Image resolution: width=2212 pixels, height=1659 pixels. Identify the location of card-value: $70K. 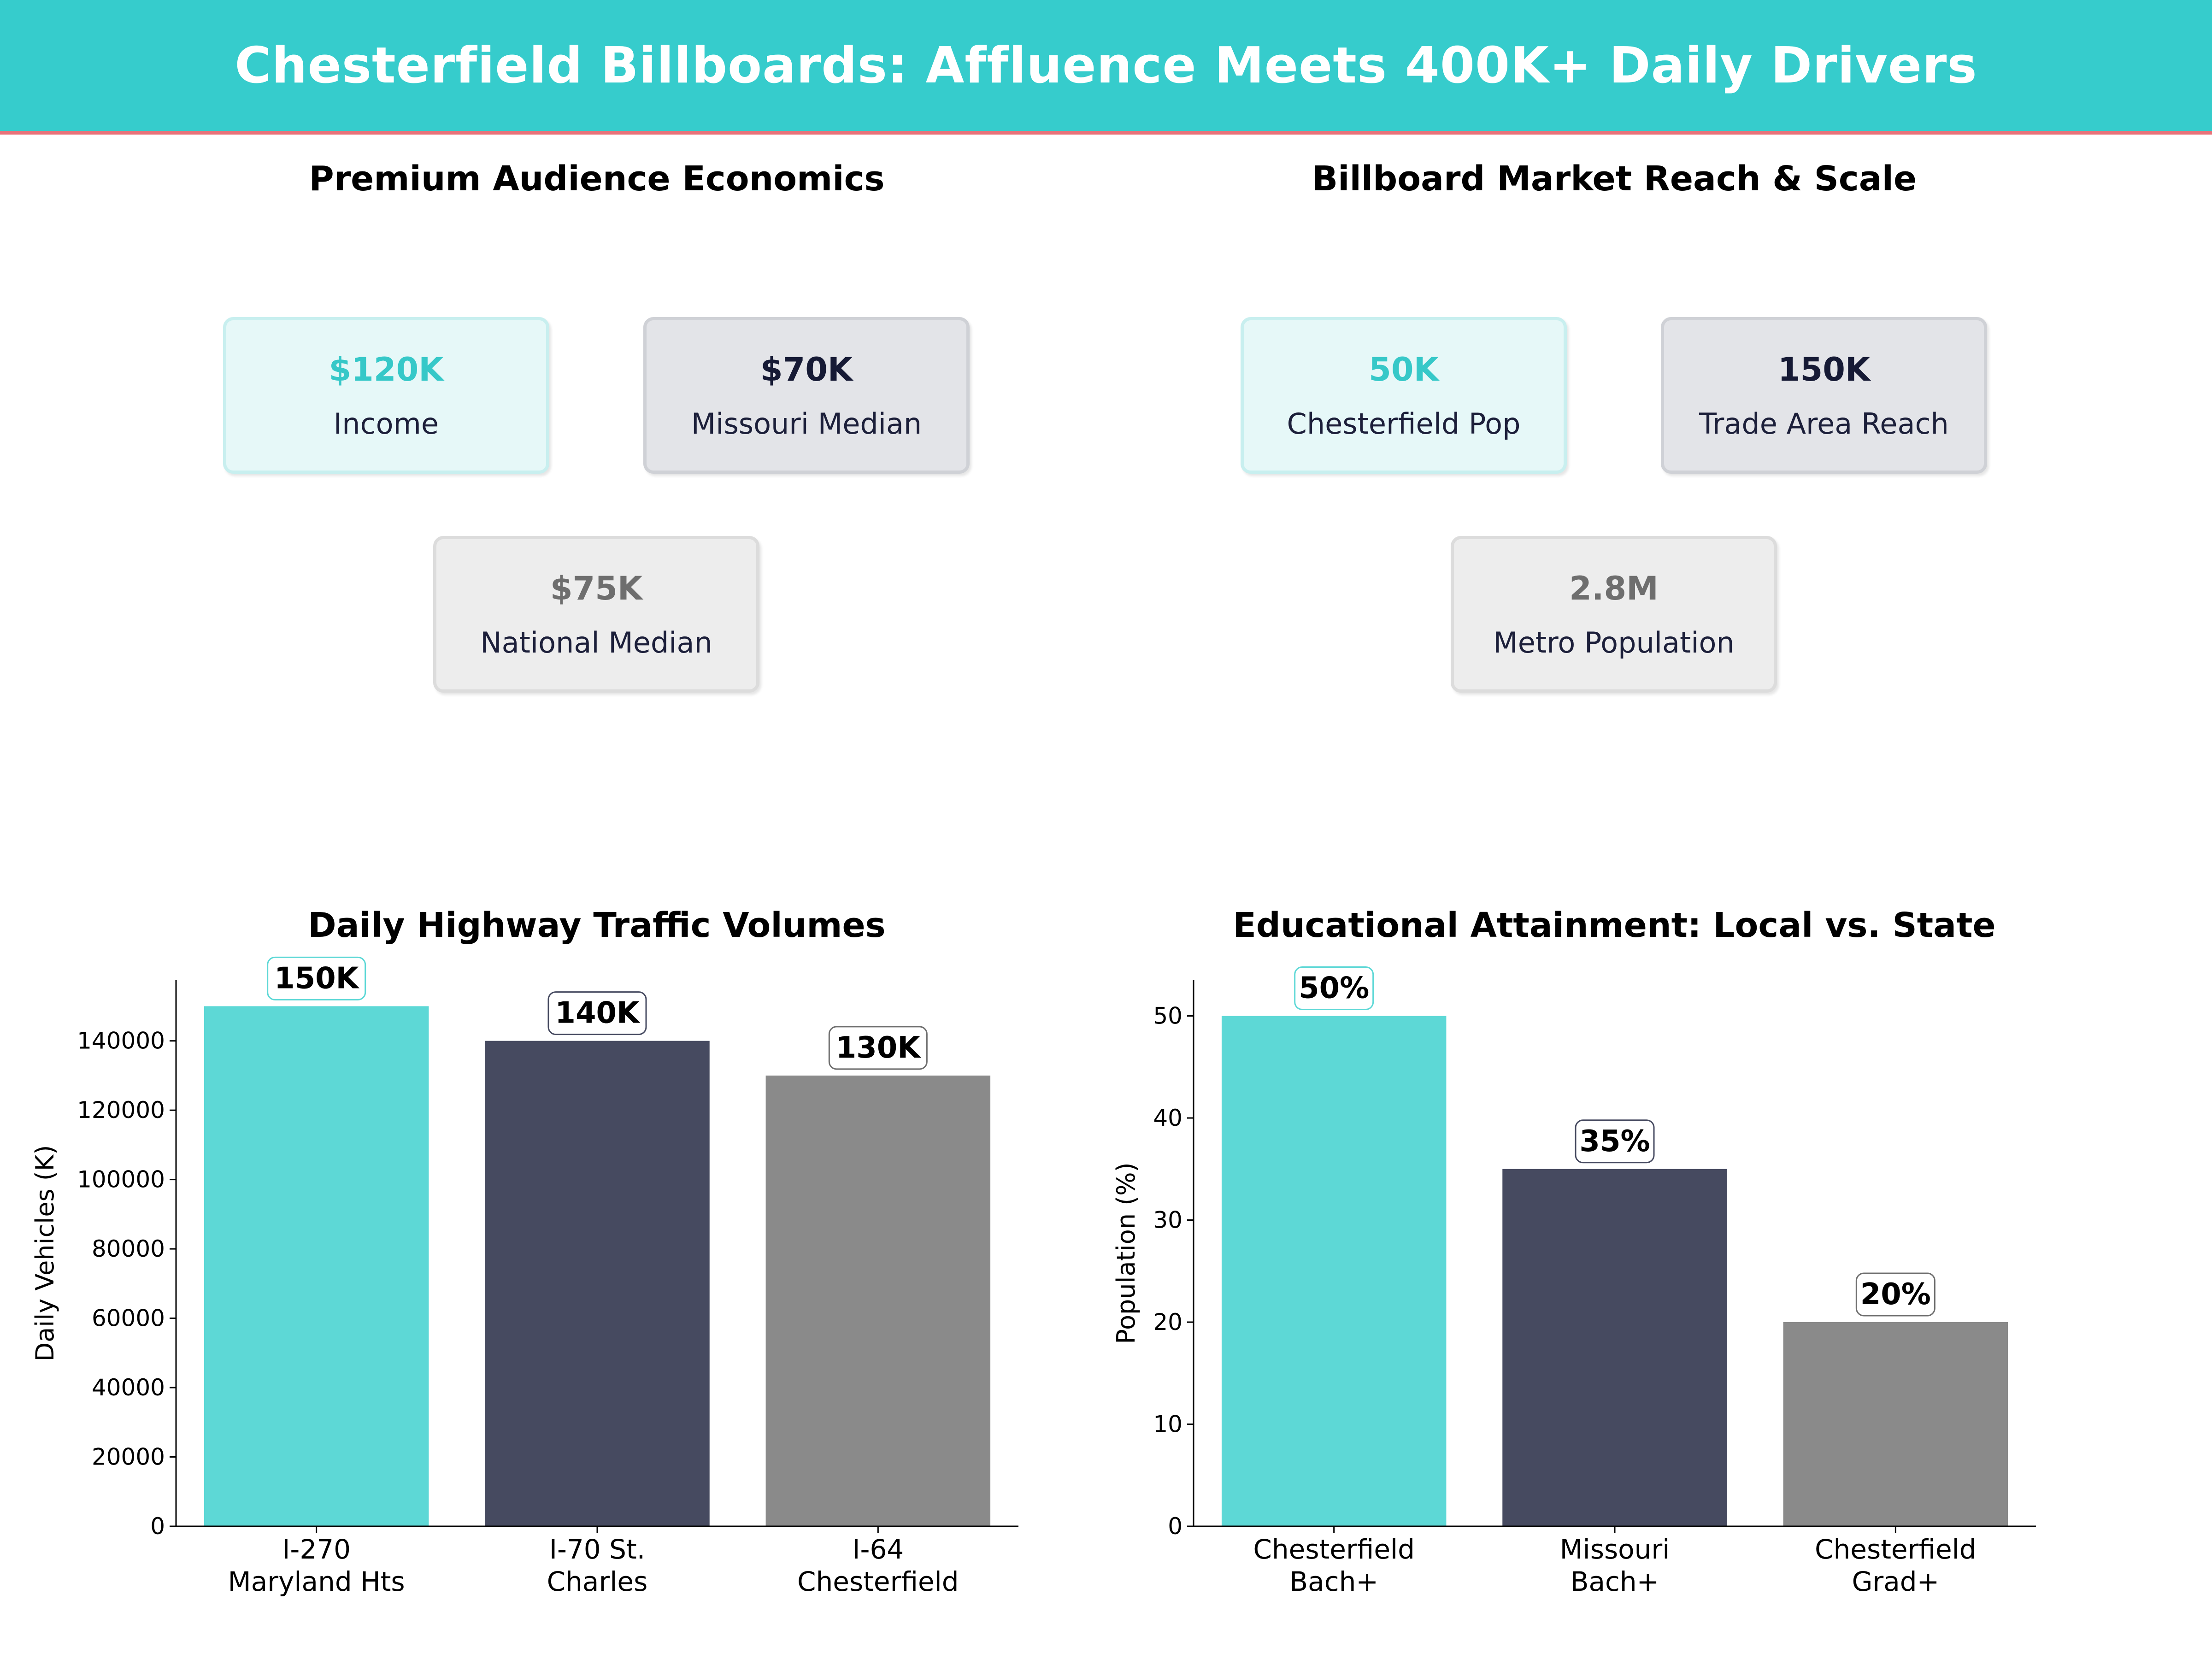
(806, 369).